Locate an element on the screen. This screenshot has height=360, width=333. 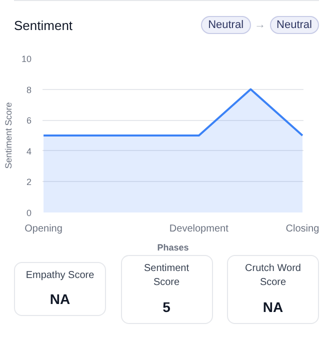
text: Empathy Score is located at coordinates (60, 276).